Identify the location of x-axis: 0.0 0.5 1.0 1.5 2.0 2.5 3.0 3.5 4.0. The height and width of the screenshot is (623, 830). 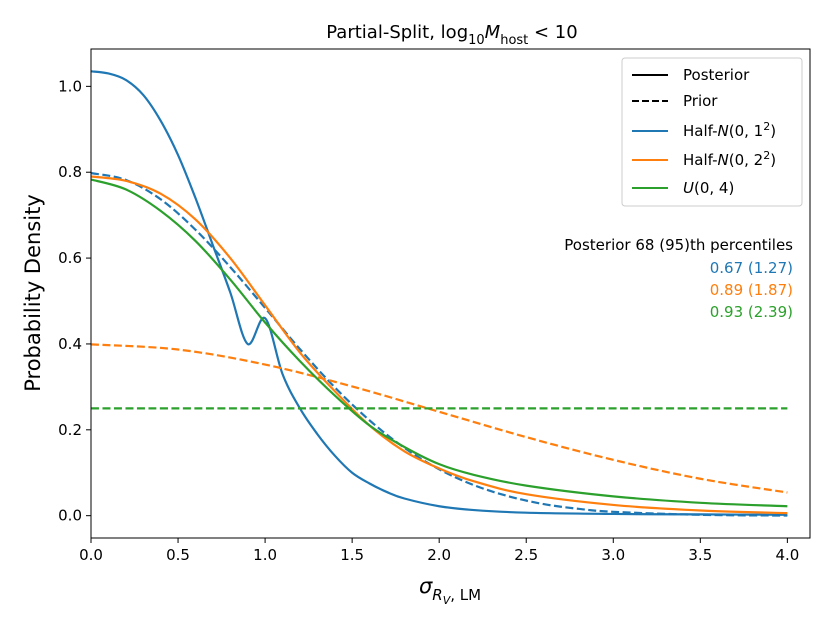
(439, 551).